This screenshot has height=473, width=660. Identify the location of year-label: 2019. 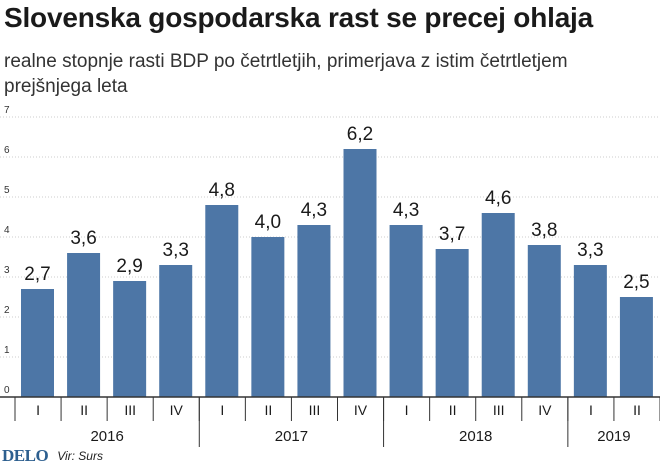
(613, 436).